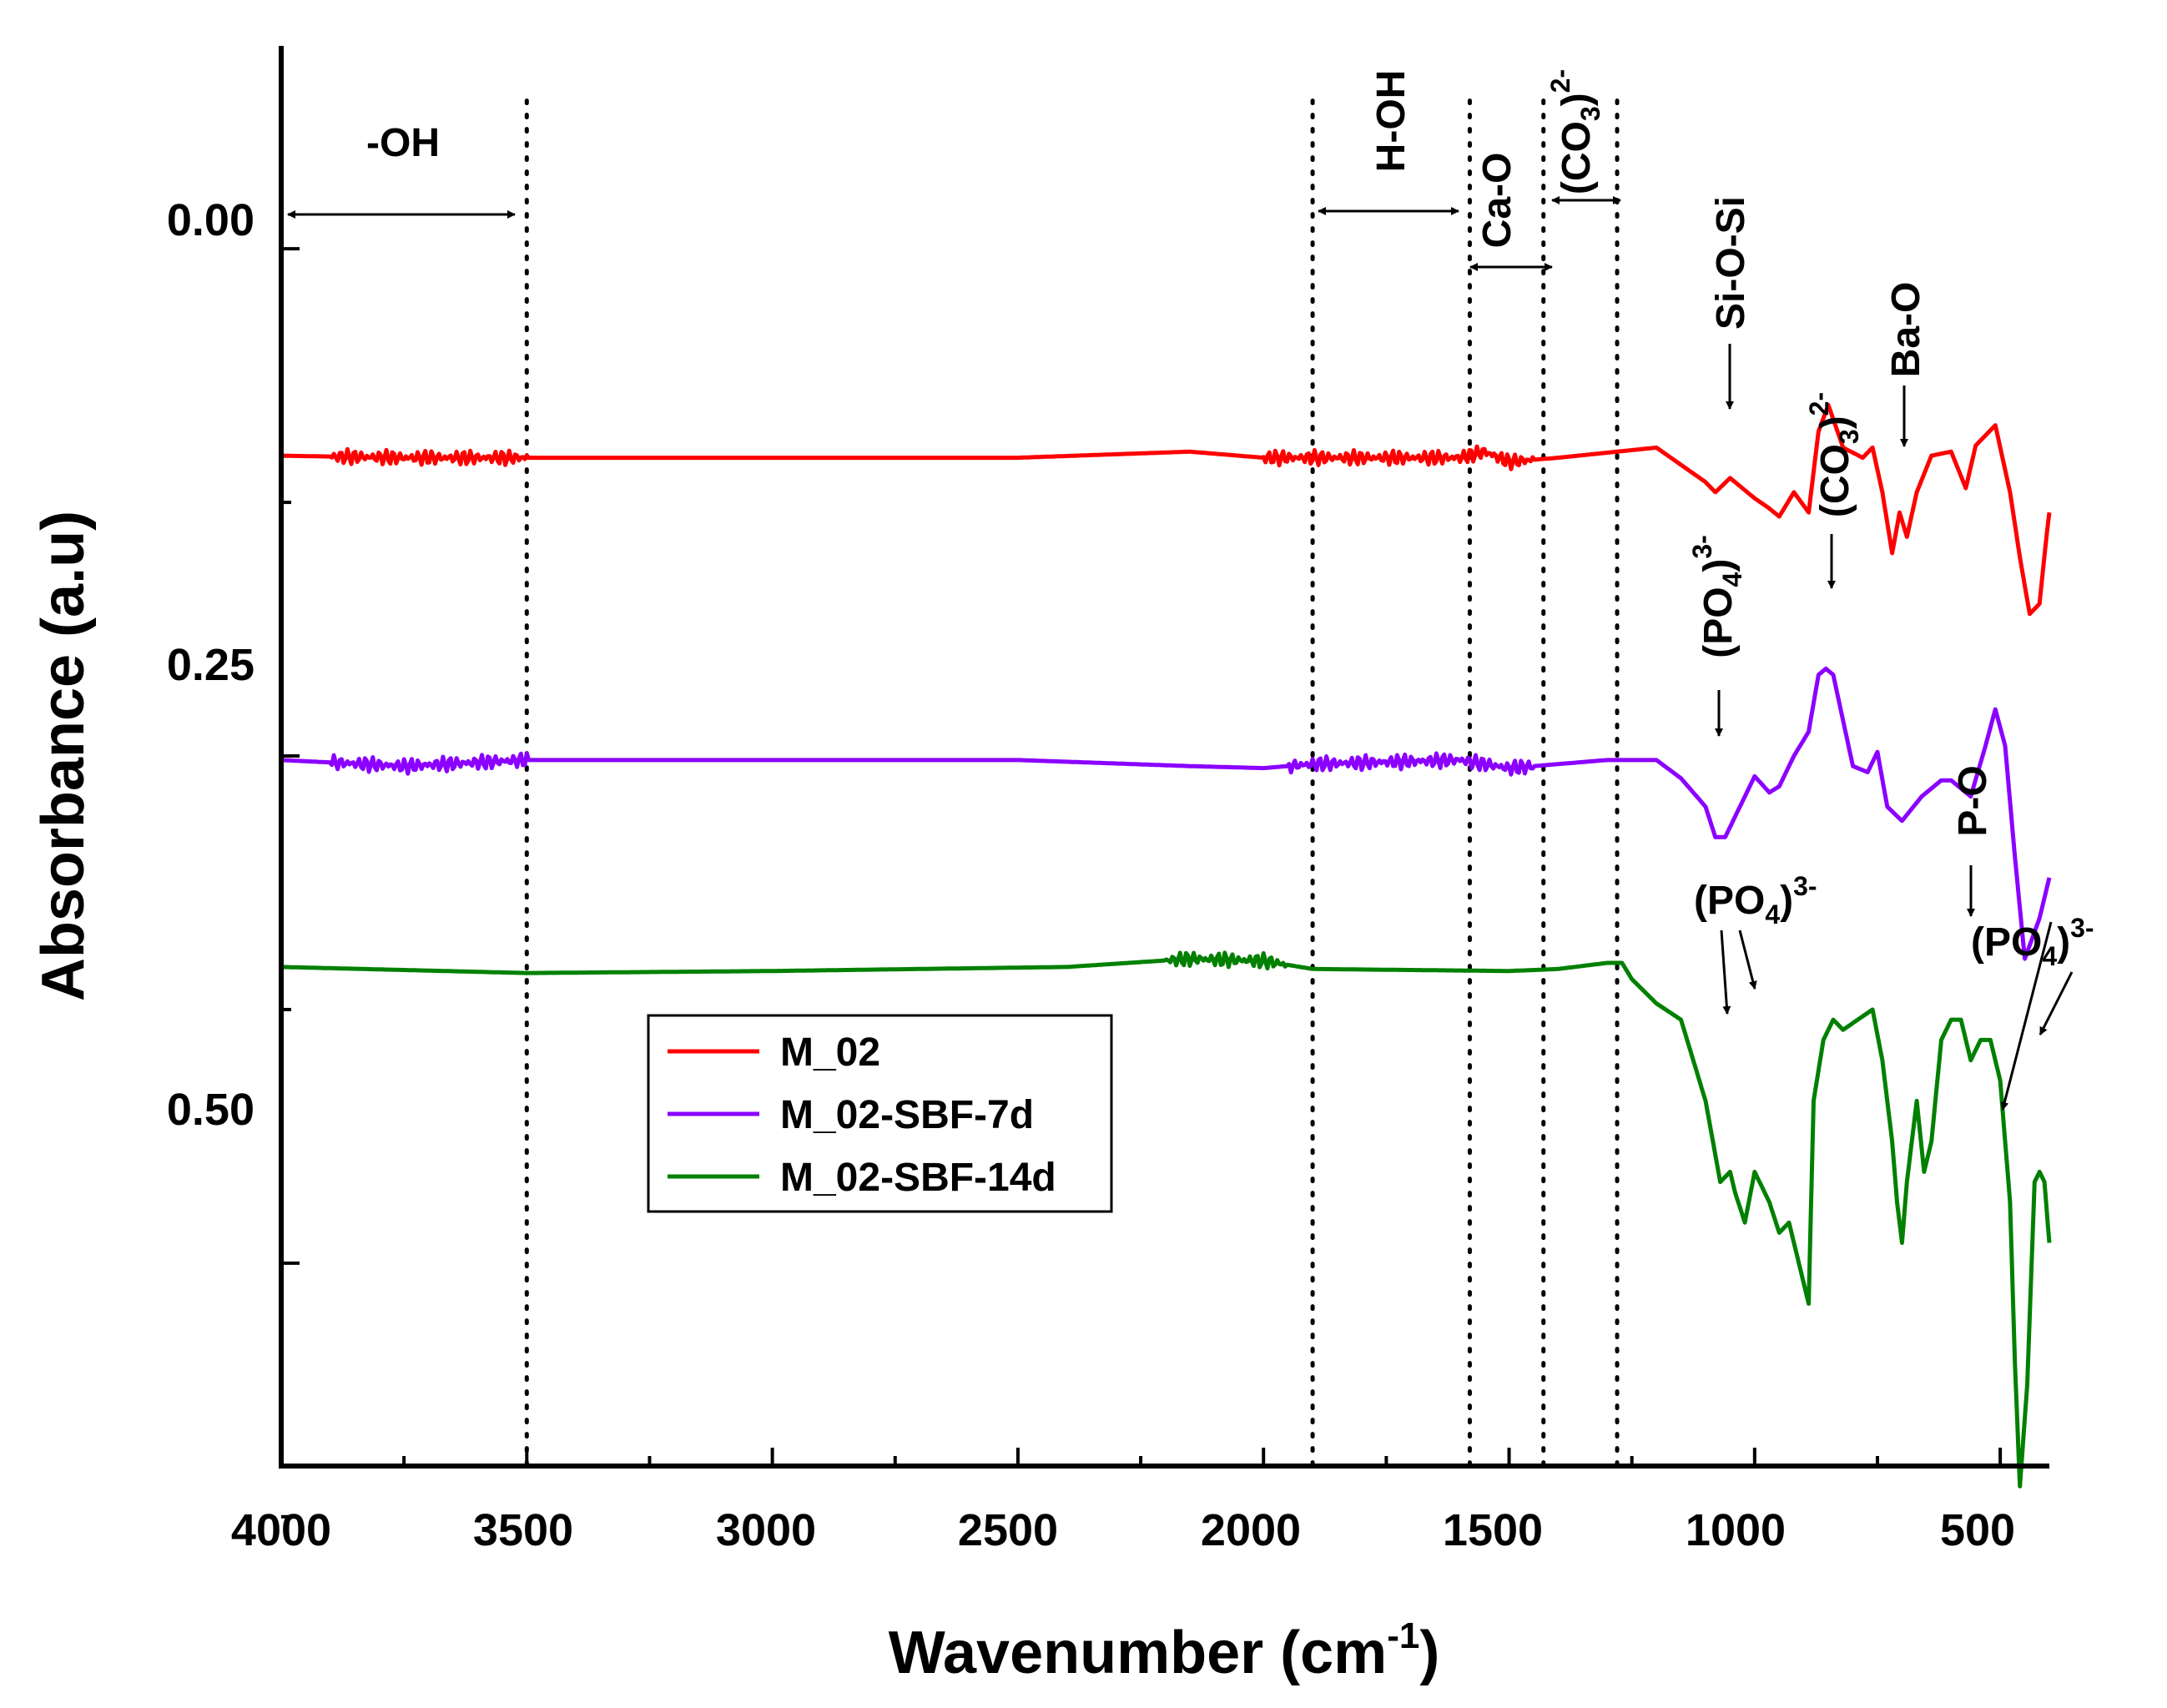 This screenshot has width=2167, height=1708. I want to click on bao-label: Ba-O, so click(1906, 330).